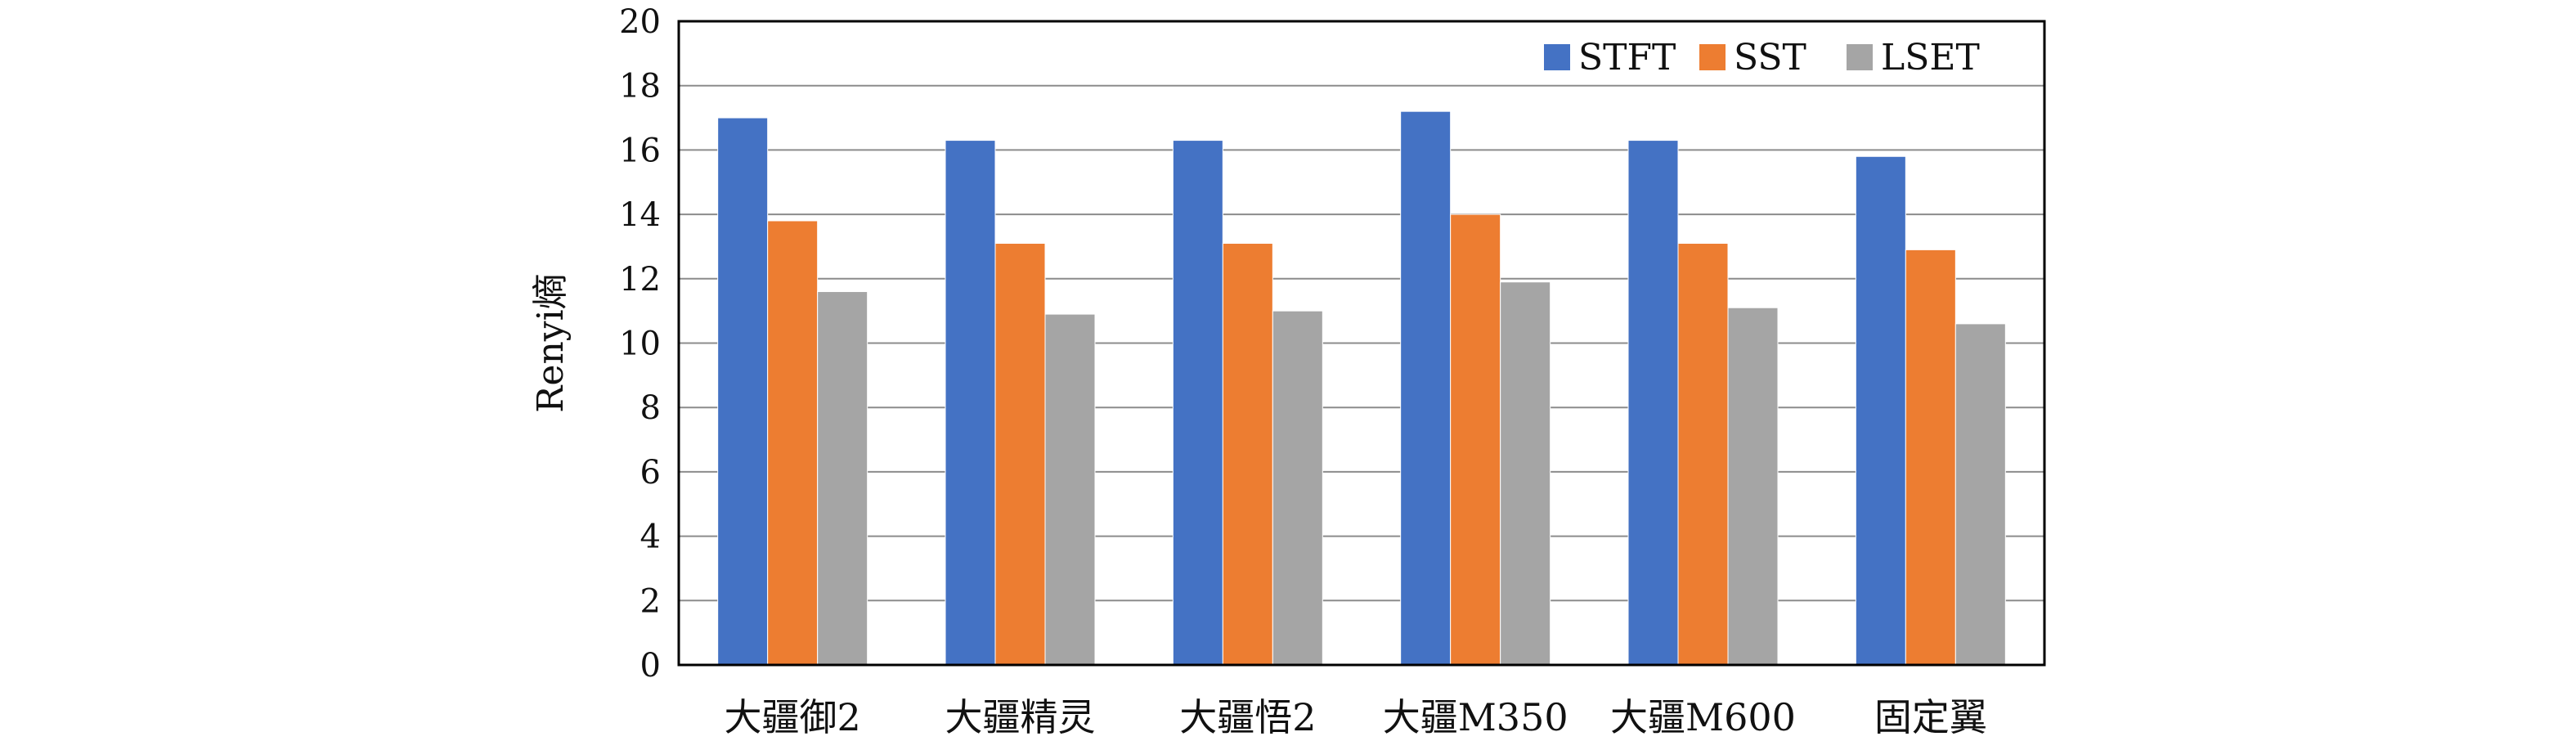 The height and width of the screenshot is (750, 2576). I want to click on legend-label-stft: STFT, so click(1627, 58).